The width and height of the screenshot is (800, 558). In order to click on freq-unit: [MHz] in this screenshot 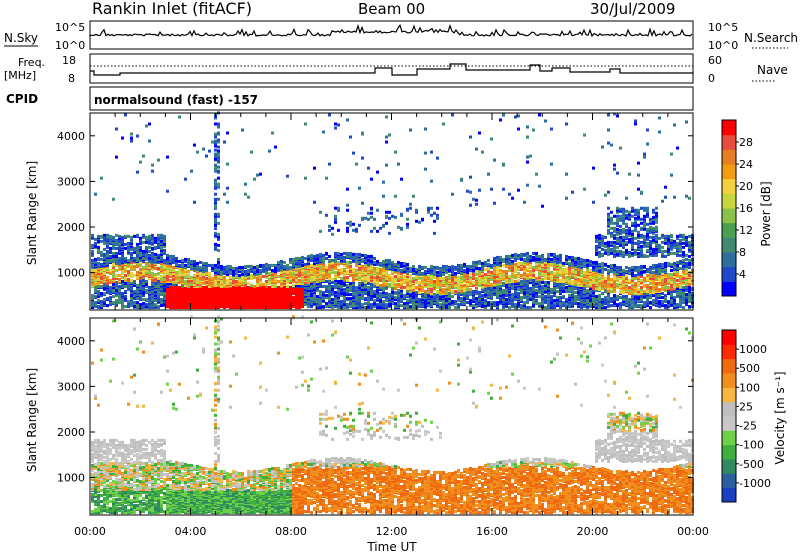, I will do `click(20, 75)`.